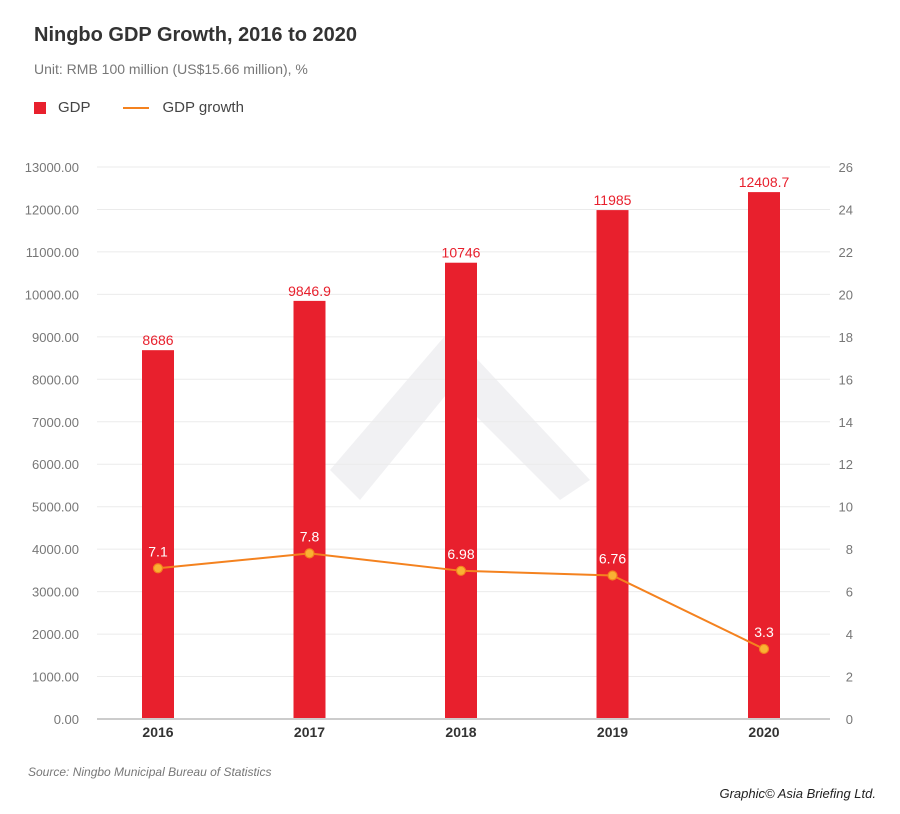  I want to click on bar-gdp-2016, so click(158, 534).